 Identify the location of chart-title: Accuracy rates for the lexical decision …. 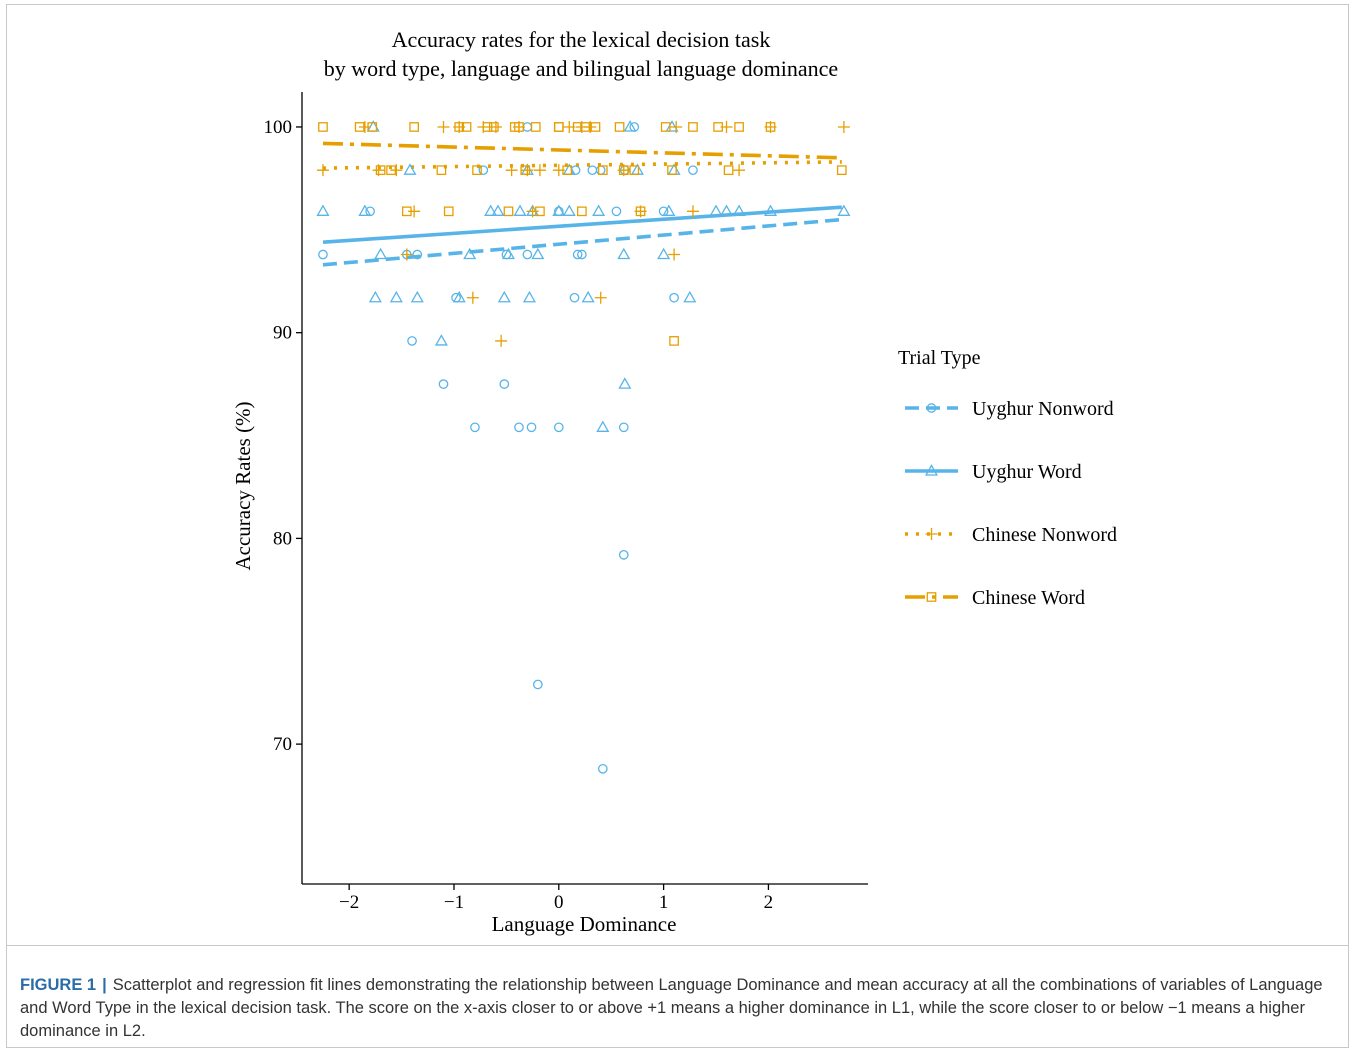
(581, 39).